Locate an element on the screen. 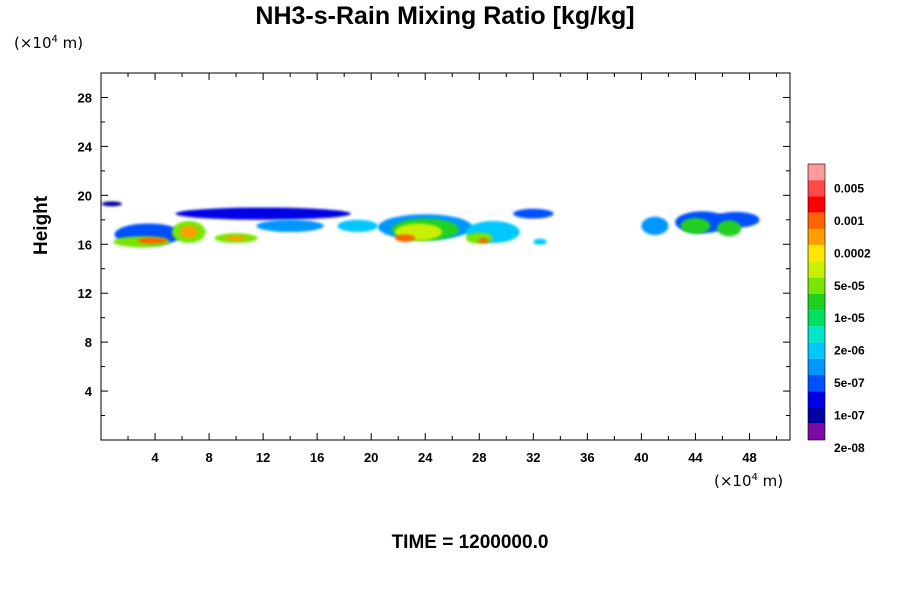 The height and width of the screenshot is (600, 900). y-unit-prefix: (×10 is located at coordinates (33, 43).